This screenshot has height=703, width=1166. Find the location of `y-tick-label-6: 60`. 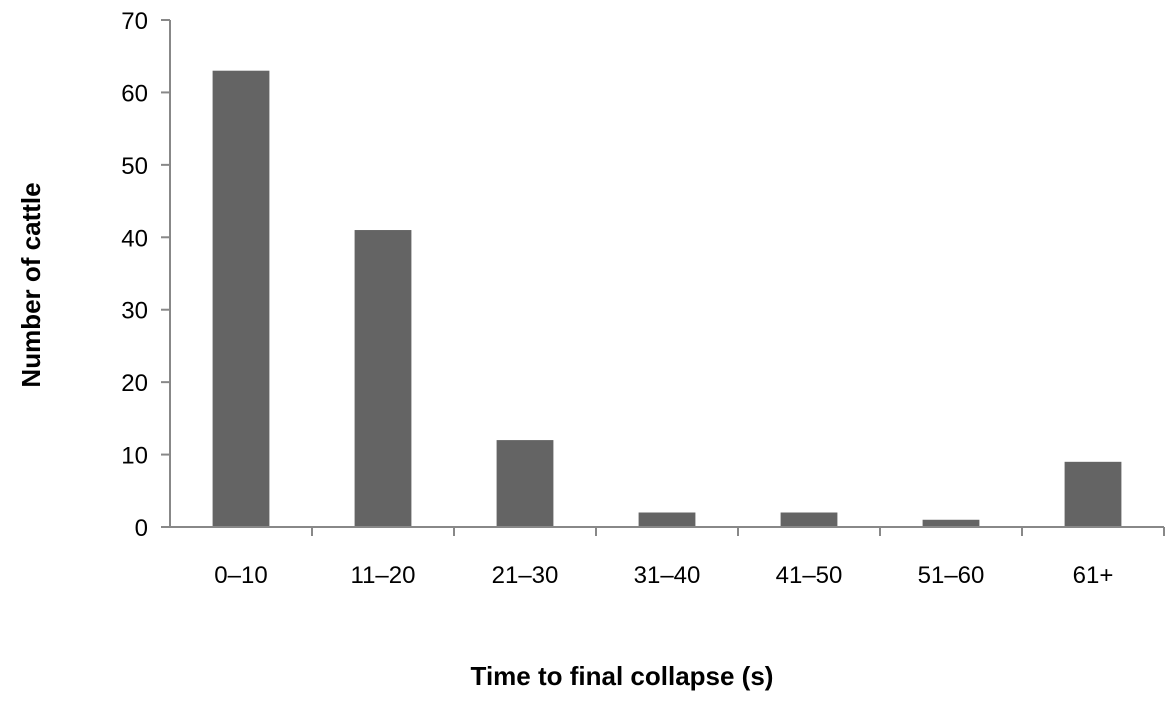

y-tick-label-6: 60 is located at coordinates (134, 93).